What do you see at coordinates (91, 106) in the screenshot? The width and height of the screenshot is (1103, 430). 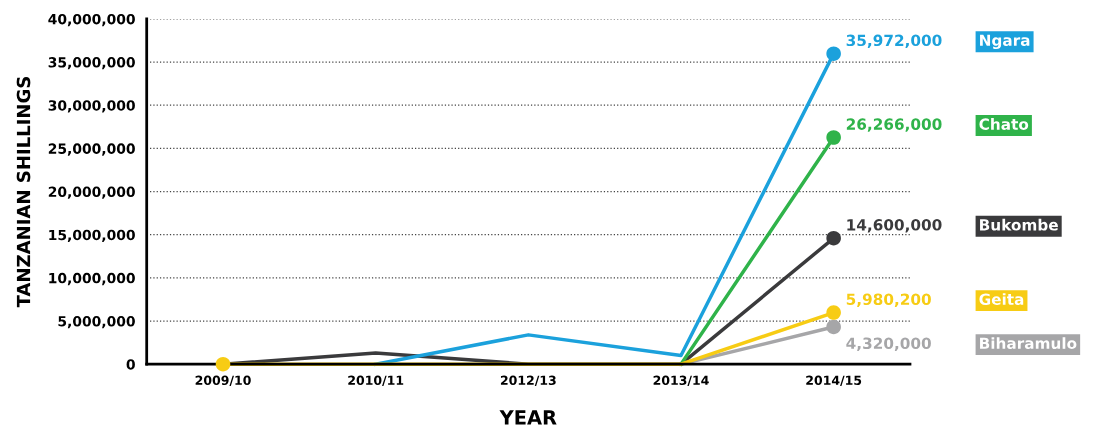 I see `y-tick-label: 30,000,000` at bounding box center [91, 106].